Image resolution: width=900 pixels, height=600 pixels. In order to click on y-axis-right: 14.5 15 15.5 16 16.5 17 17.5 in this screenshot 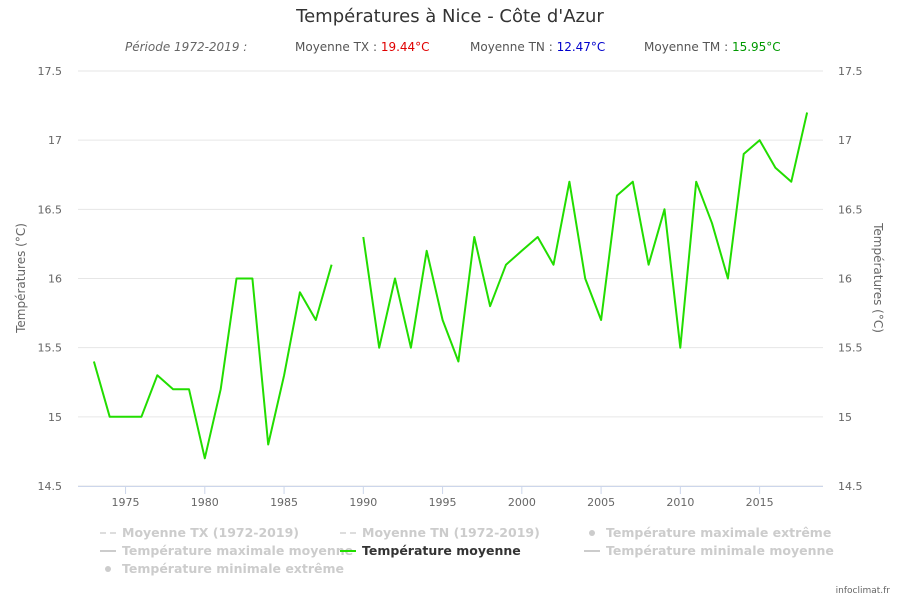, I will do `click(850, 279)`.